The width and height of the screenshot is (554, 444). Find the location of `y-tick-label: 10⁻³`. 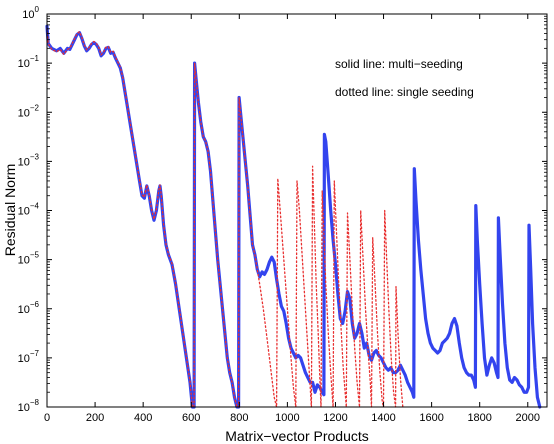

y-tick-label: 10⁻³ is located at coordinates (29, 160).